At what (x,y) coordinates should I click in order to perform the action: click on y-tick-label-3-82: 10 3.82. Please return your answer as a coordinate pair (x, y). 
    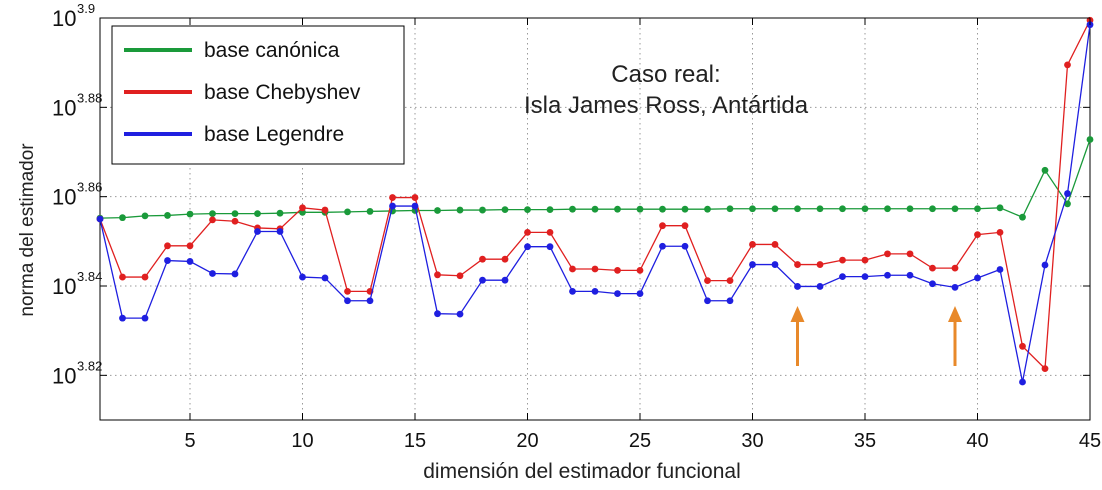
    Looking at the image, I should click on (77, 373).